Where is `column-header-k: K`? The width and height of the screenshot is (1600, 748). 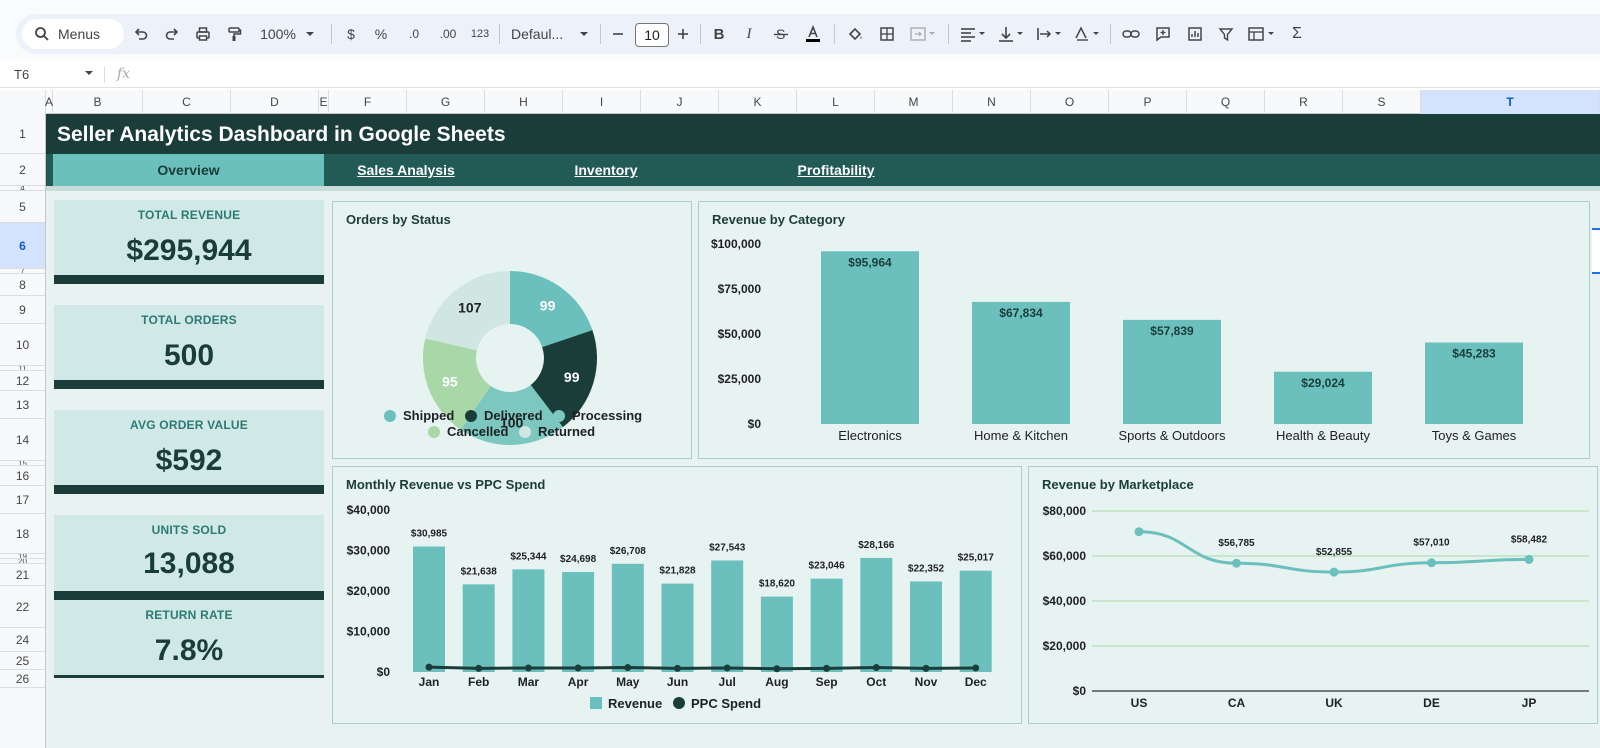 column-header-k: K is located at coordinates (758, 102).